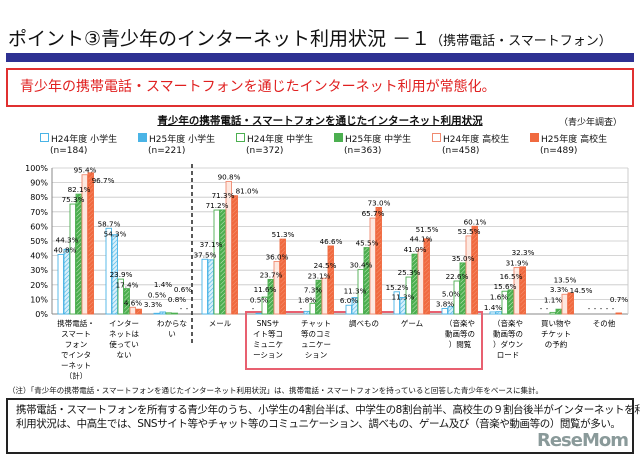  I want to click on data-label: 13.5%, so click(565, 279).